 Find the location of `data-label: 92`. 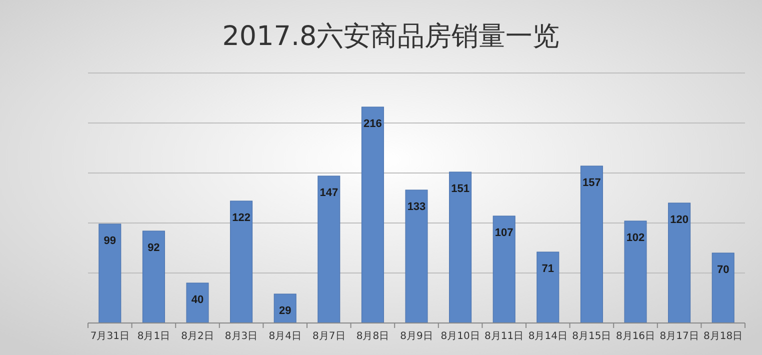

data-label: 92 is located at coordinates (154, 248).